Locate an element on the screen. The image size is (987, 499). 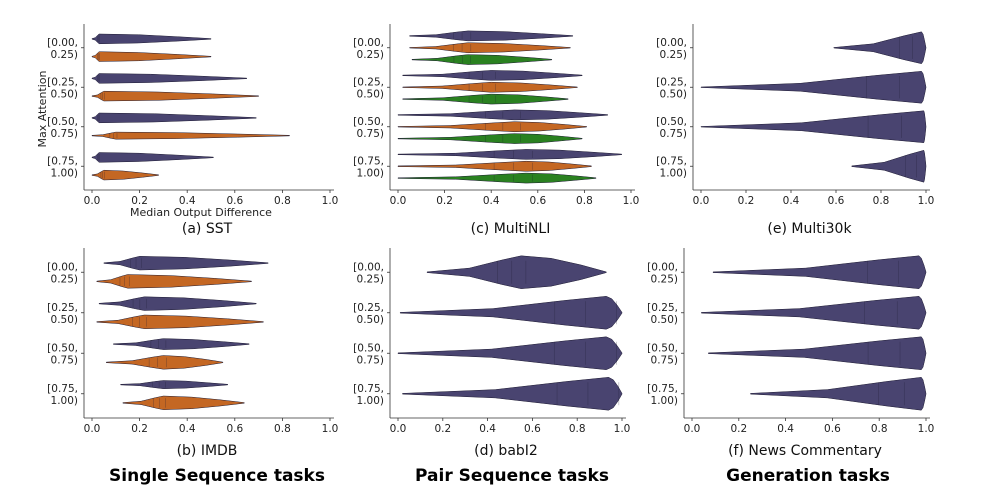
group-title-single-sequence: Single Sequence tasks is located at coordinates (217, 476).